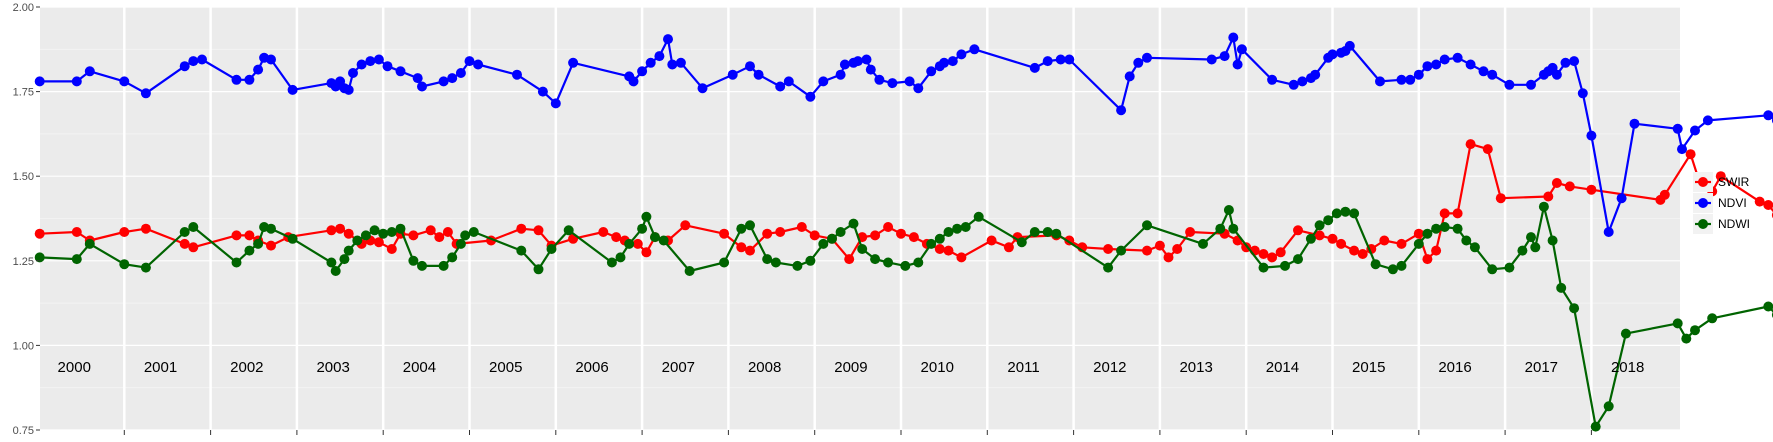 This screenshot has width=1773, height=442. I want to click on legend-key-point, so click(1703, 203).